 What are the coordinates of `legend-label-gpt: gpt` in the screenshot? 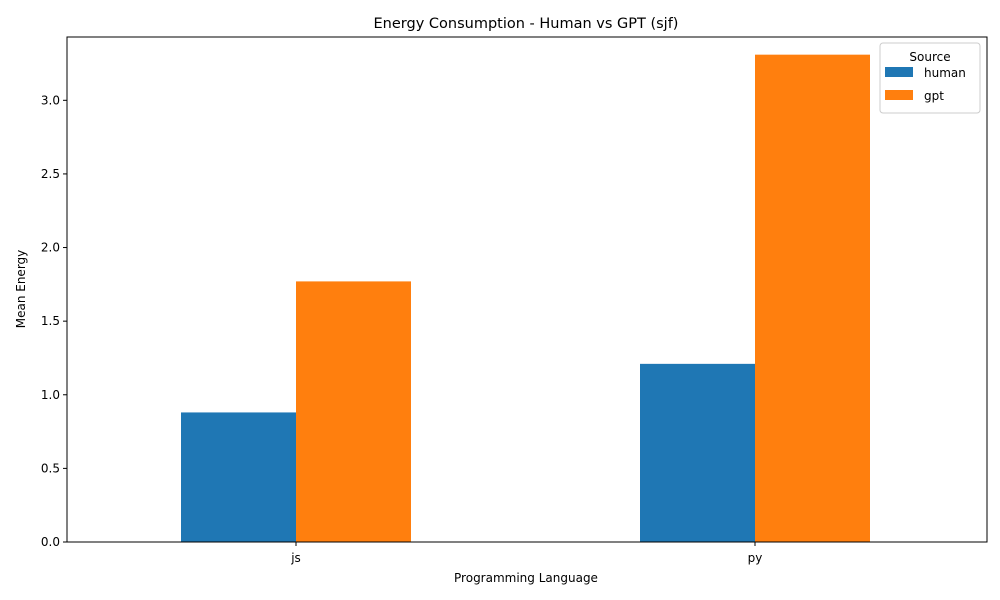 It's located at (934, 96).